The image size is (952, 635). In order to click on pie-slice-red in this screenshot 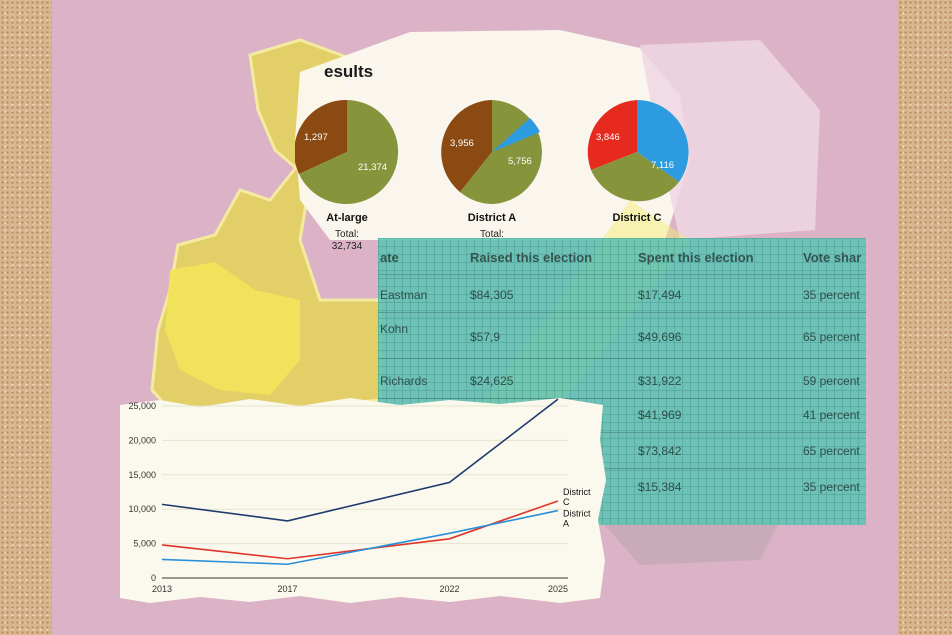, I will do `click(612, 135)`.